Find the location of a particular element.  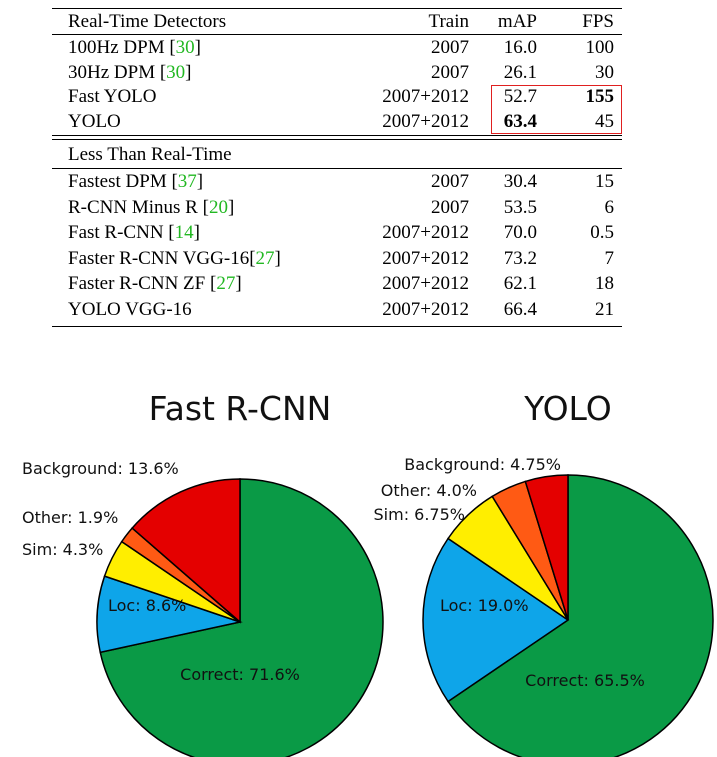

method-name: Faster R-CNN ZF [27] is located at coordinates (155, 284).